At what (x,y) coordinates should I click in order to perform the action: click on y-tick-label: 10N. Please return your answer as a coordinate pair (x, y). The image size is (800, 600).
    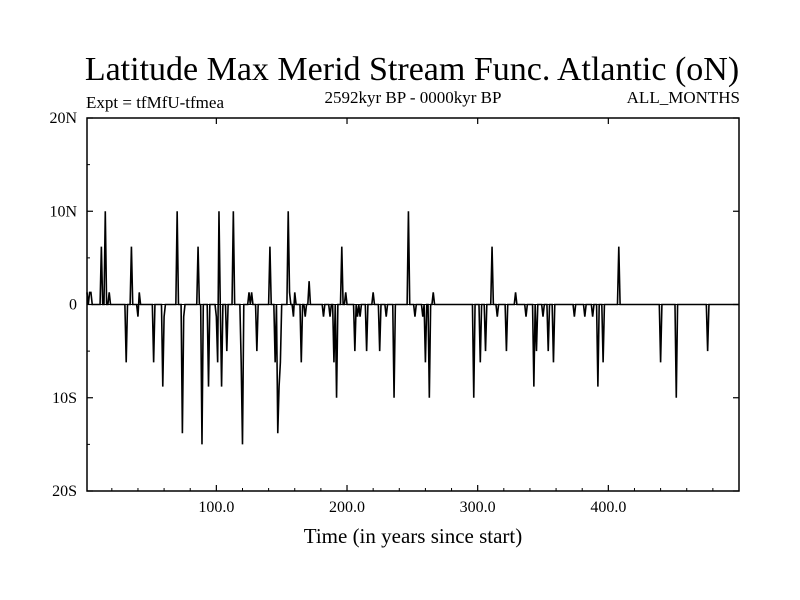
    Looking at the image, I should click on (63, 211).